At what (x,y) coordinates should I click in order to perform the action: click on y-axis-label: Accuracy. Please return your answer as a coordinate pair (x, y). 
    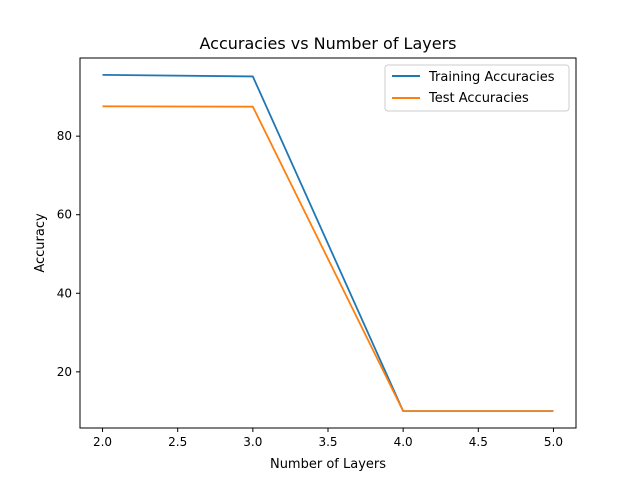
    Looking at the image, I should click on (40, 243).